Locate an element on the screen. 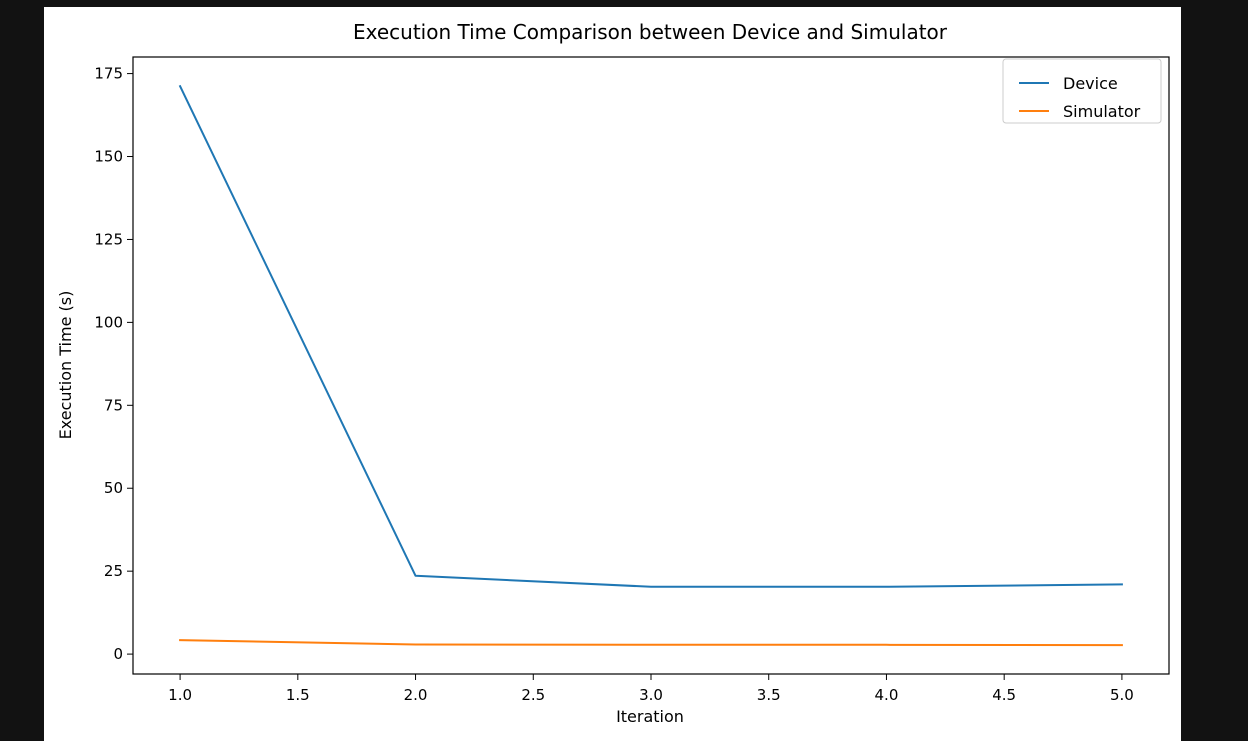 The width and height of the screenshot is (1248, 741). x-tick-label: 4.0 is located at coordinates (887, 695).